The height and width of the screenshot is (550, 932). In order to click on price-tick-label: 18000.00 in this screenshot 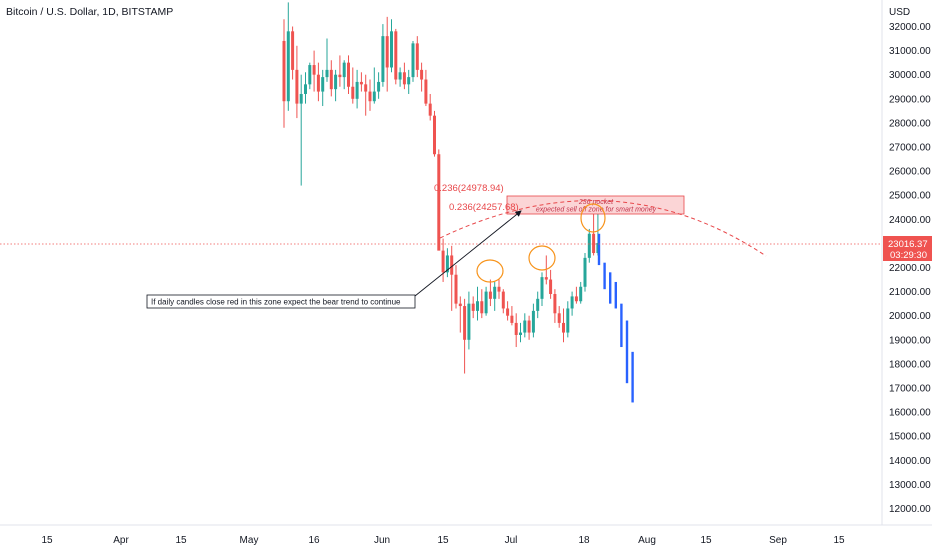, I will do `click(910, 364)`.